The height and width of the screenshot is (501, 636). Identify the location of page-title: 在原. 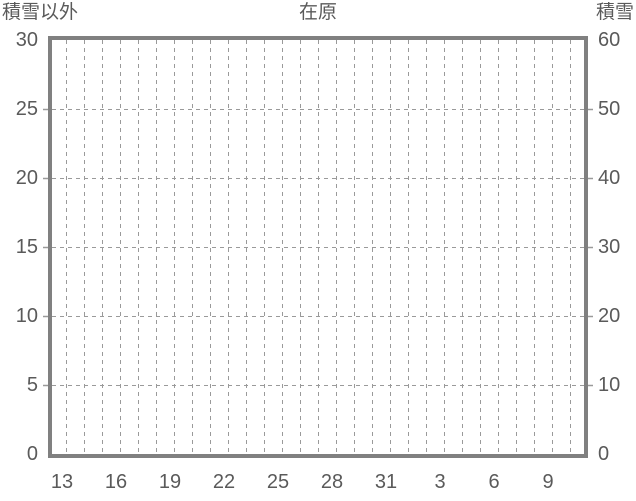
(317, 12).